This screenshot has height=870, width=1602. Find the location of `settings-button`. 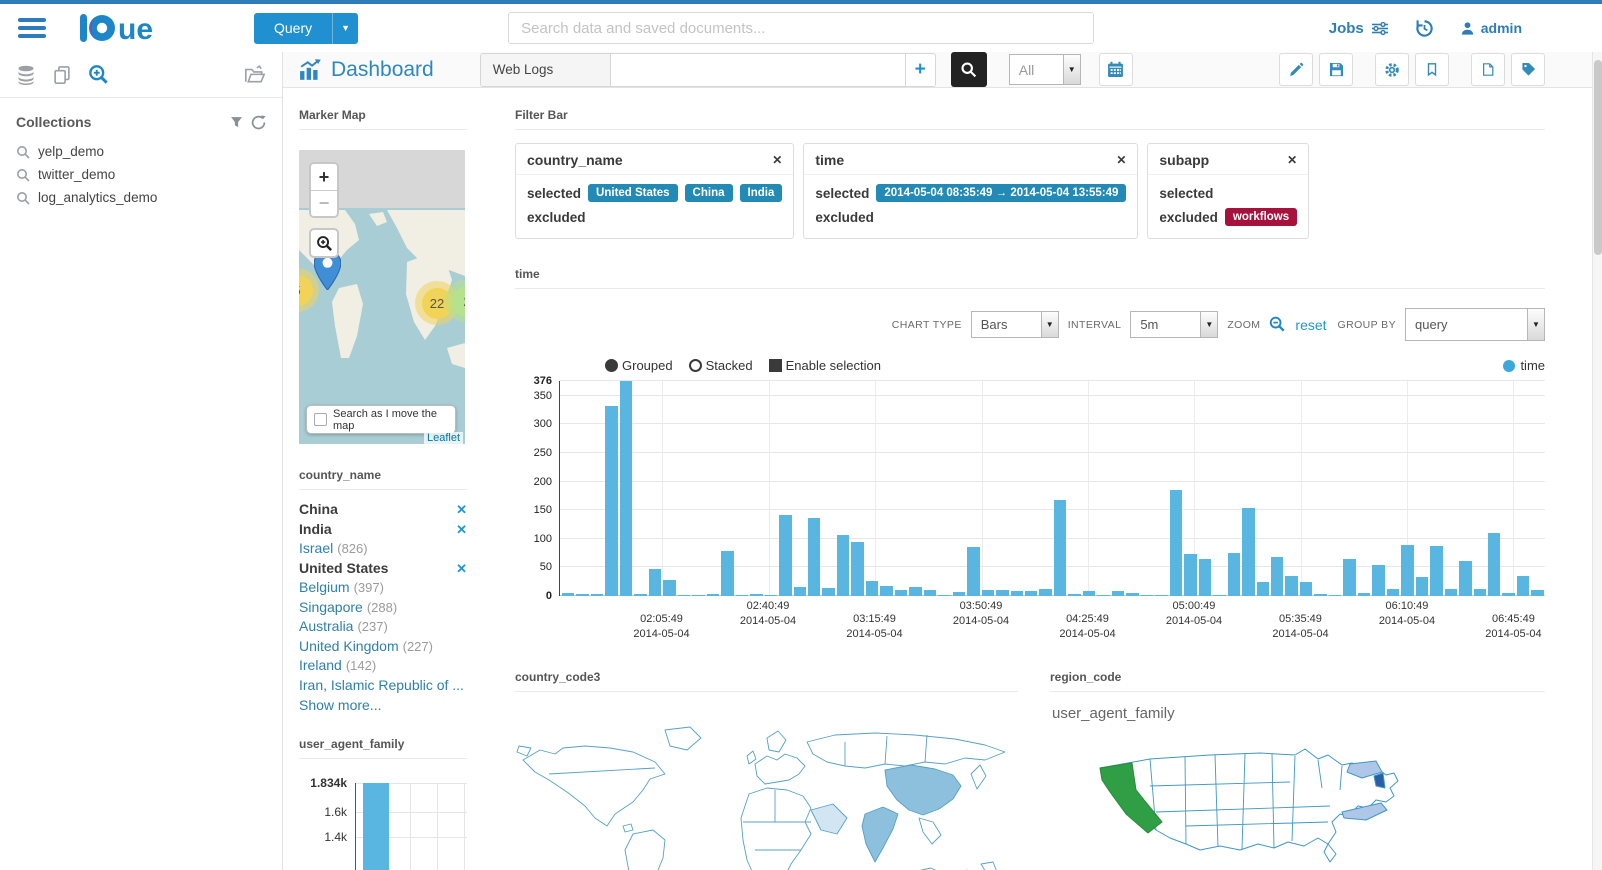

settings-button is located at coordinates (1392, 69).